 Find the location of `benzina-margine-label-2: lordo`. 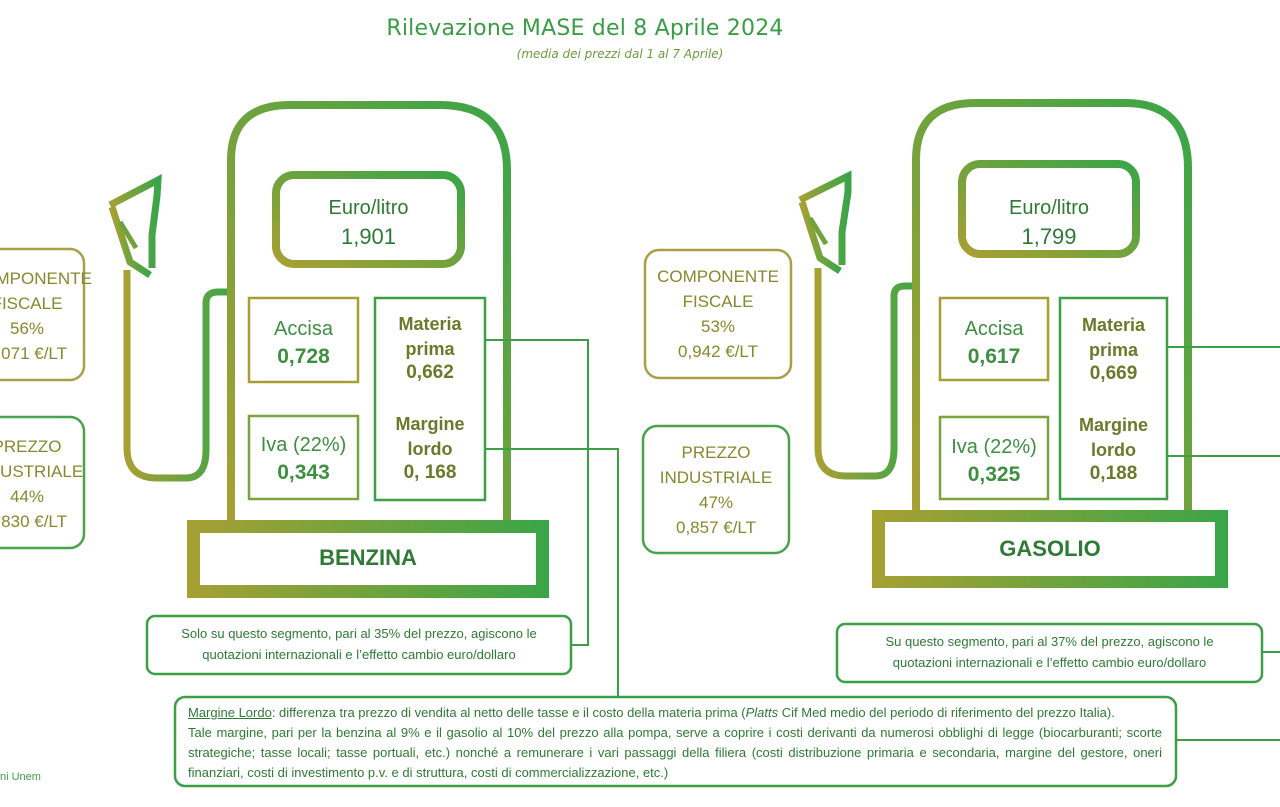

benzina-margine-label-2: lordo is located at coordinates (430, 449).